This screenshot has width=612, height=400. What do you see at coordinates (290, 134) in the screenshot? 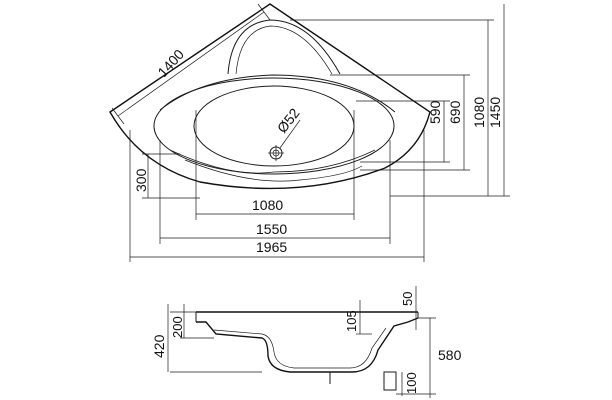
I see `drain-leader` at bounding box center [290, 134].